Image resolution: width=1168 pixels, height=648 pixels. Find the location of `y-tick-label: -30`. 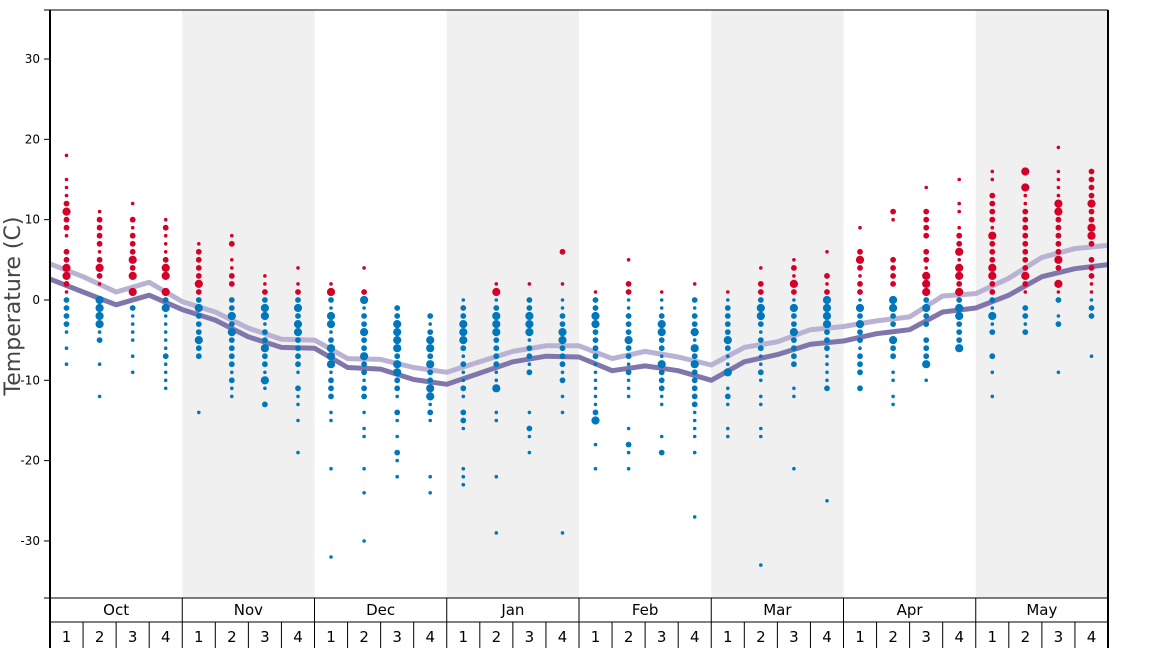

y-tick-label: -30 is located at coordinates (30, 541).